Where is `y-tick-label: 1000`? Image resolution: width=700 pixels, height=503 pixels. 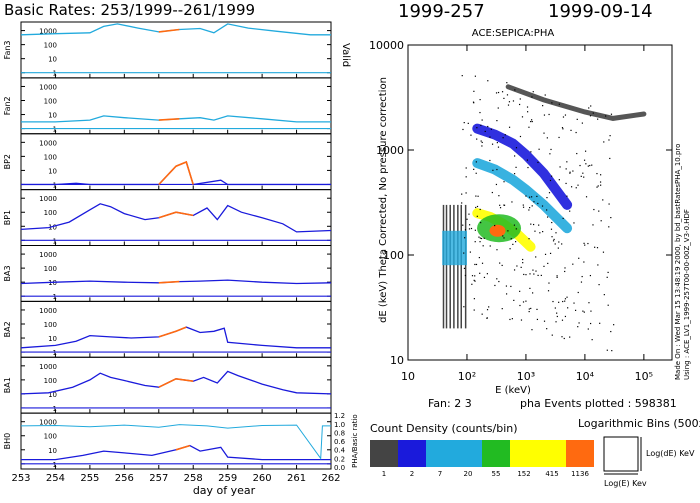 y-tick-label: 1000 is located at coordinates (48, 423).